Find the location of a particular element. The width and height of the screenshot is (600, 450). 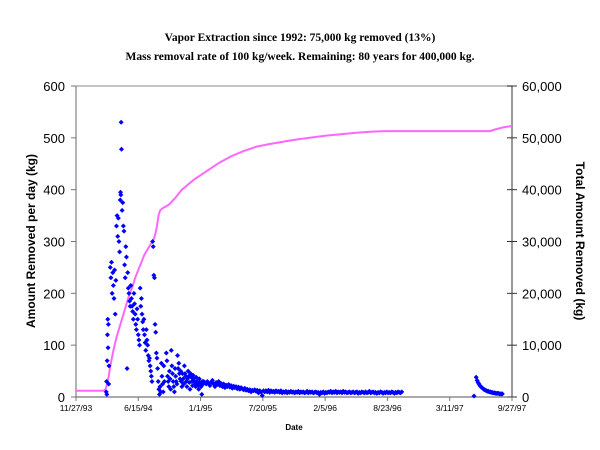

x-axis-tick-label: 11/27/93 is located at coordinates (76, 408).